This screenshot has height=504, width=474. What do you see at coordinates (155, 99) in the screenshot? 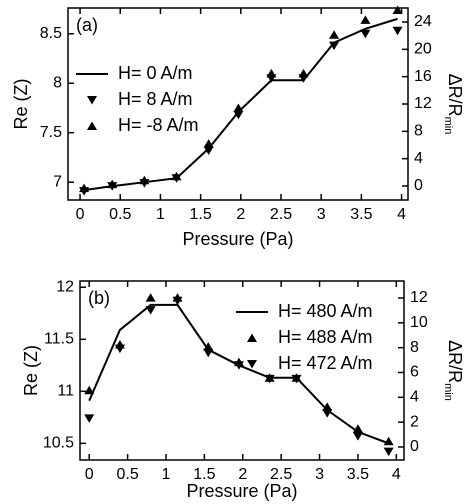
I see `legend-label: H= 8 A/m` at bounding box center [155, 99].